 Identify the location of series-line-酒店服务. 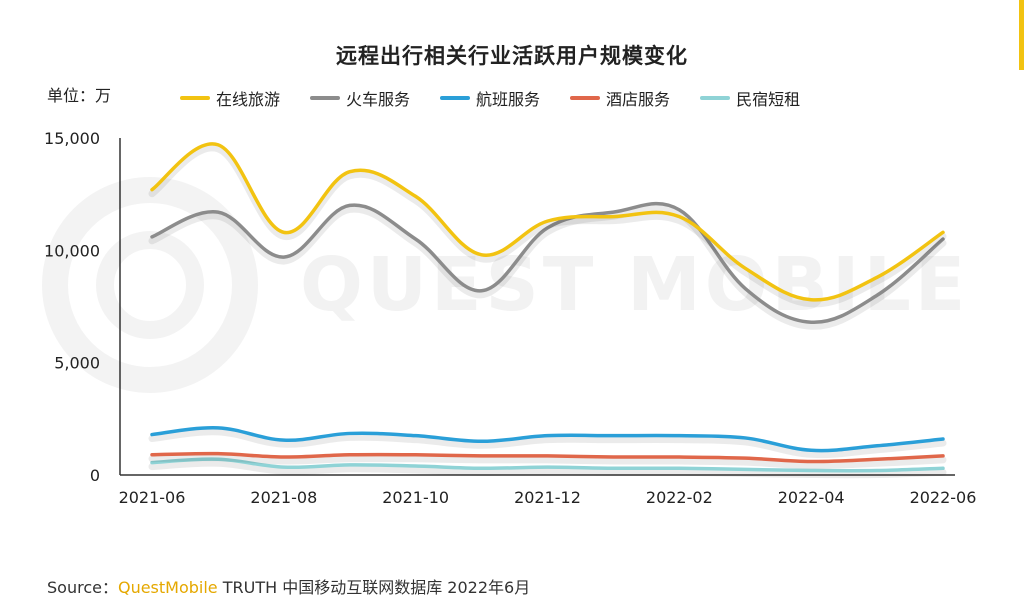
(547, 457).